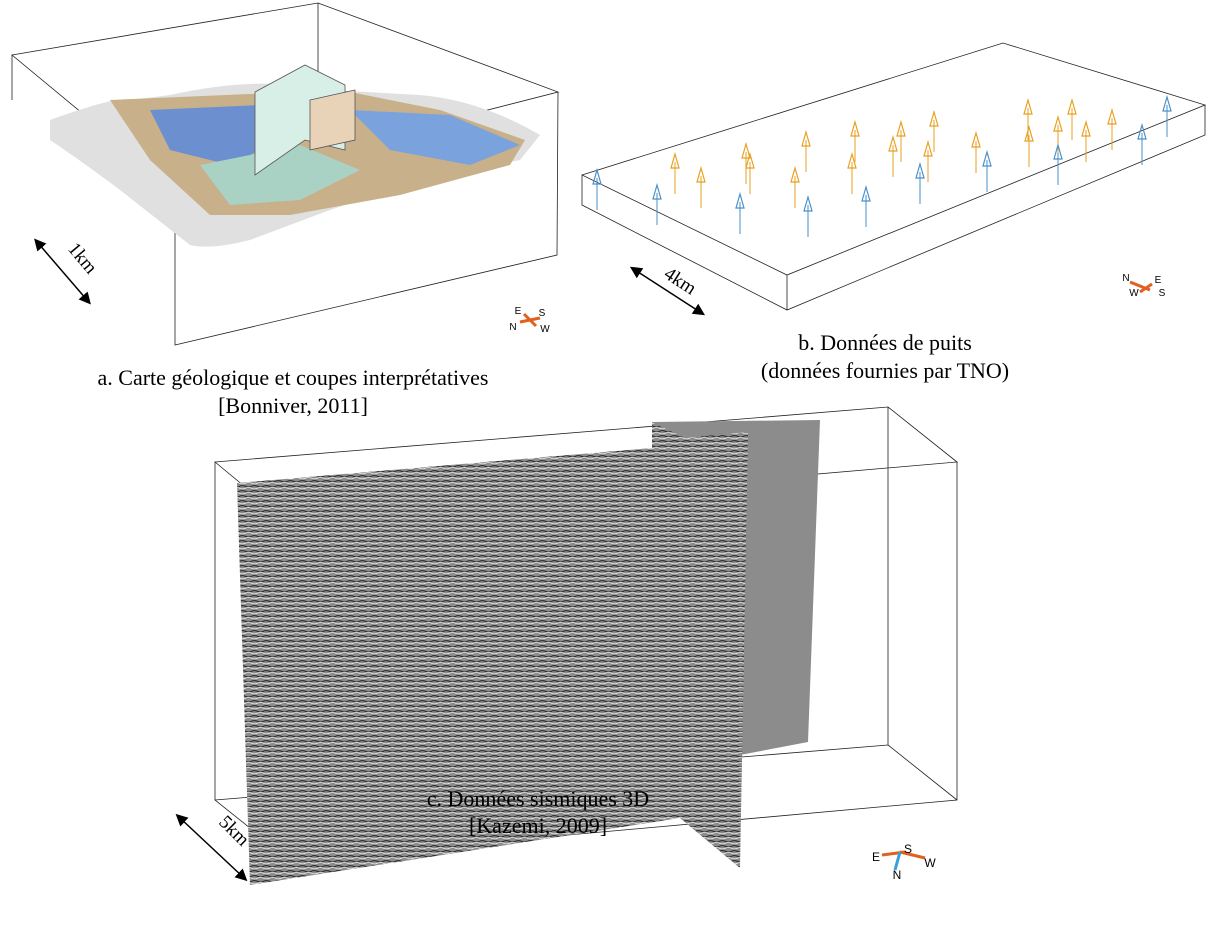 The width and height of the screenshot is (1209, 930). I want to click on scale-label: 4km, so click(680, 281).